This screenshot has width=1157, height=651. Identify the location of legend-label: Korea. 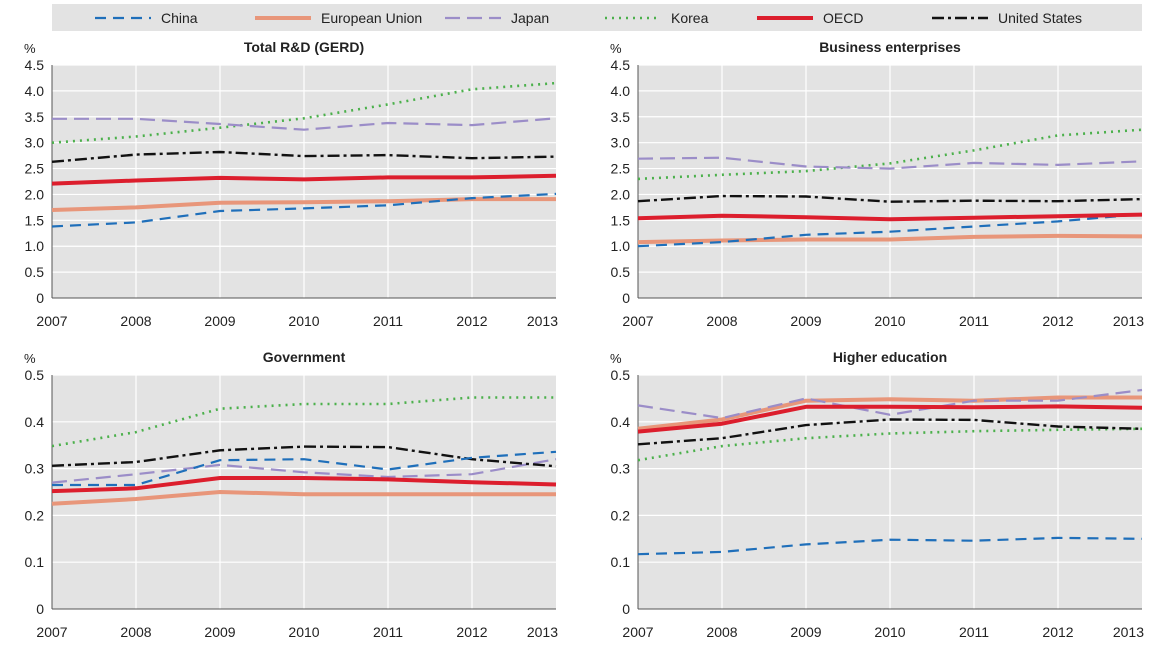
(690, 18).